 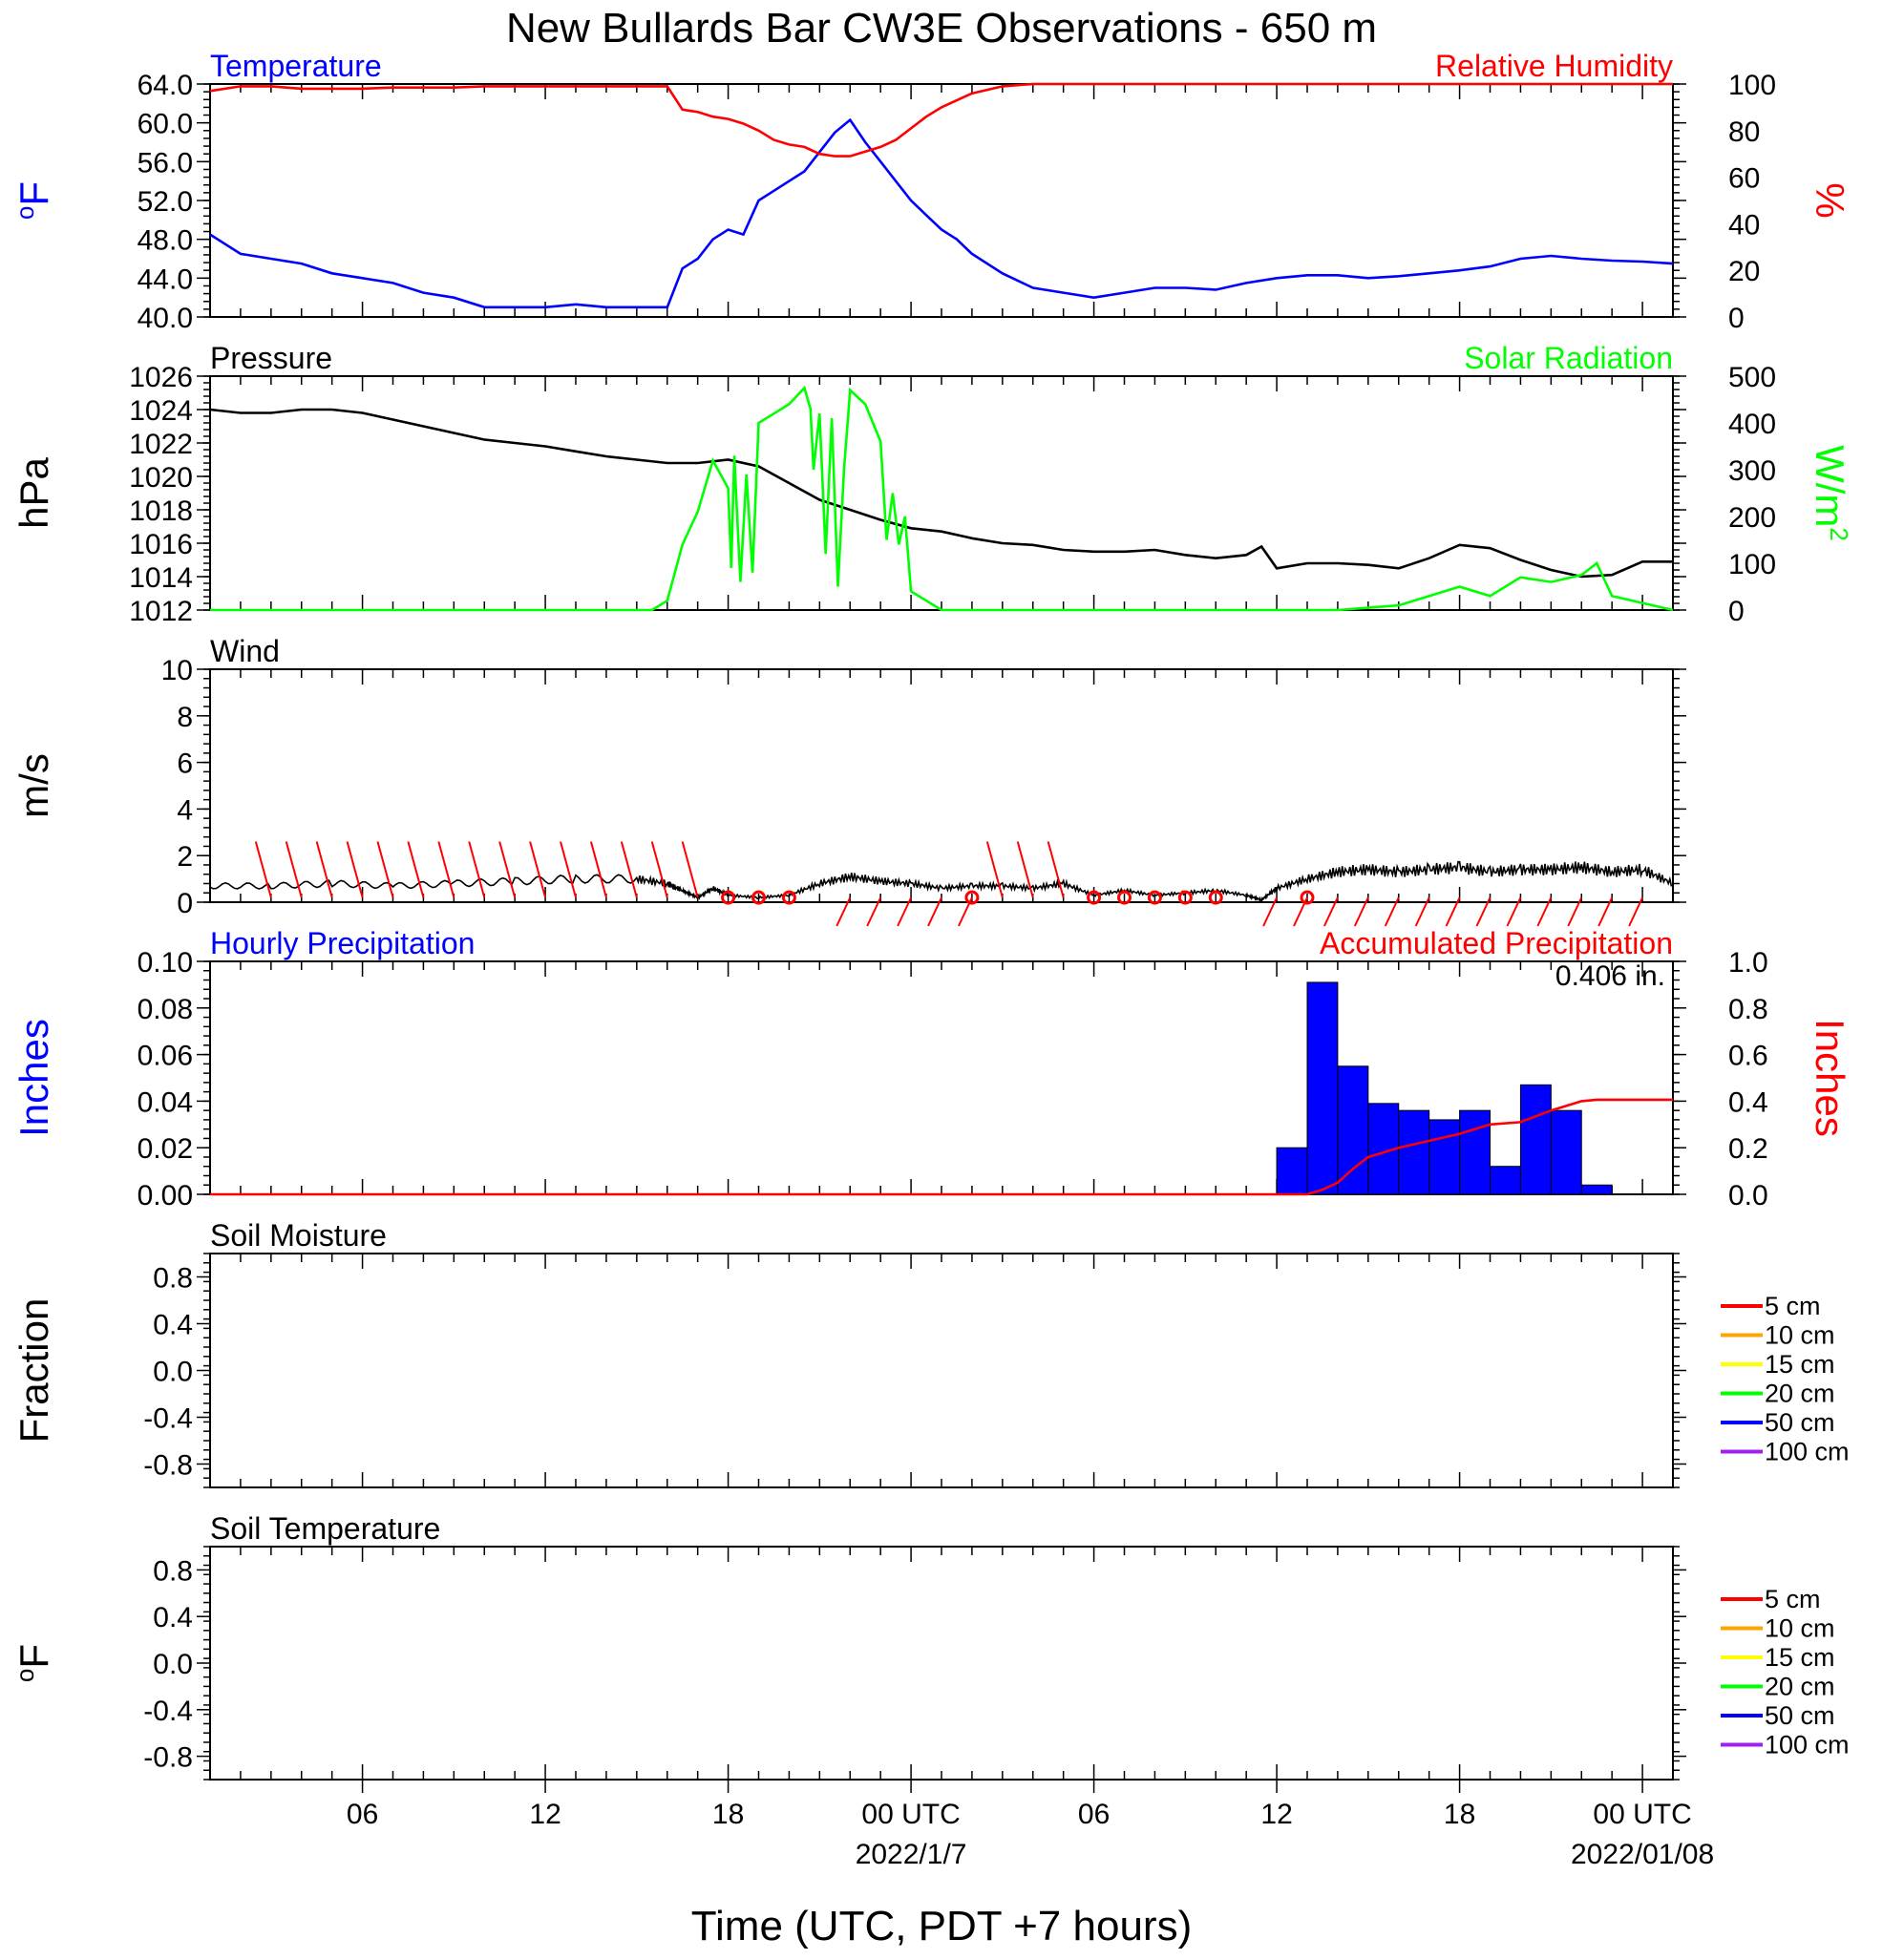 What do you see at coordinates (1568, 358) in the screenshot?
I see `panel-title-right: Solar Radiation` at bounding box center [1568, 358].